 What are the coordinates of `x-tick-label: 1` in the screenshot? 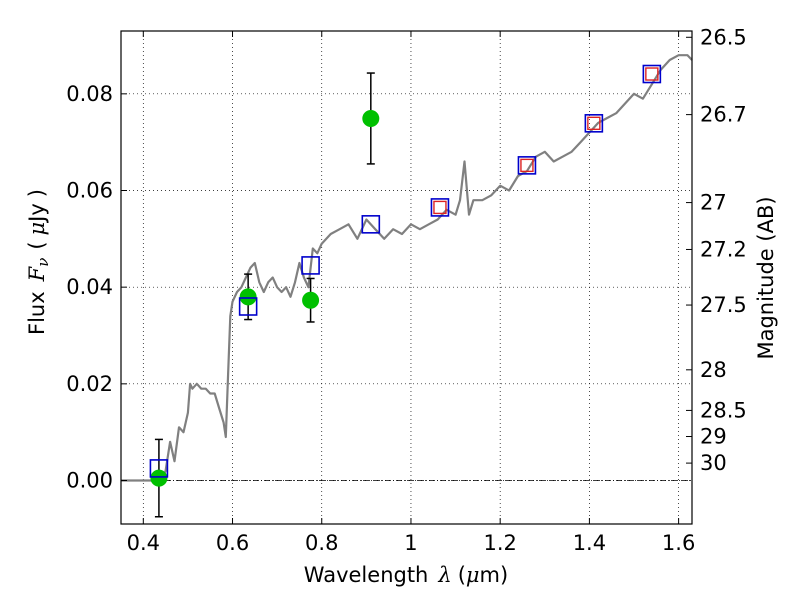 It's located at (410, 543).